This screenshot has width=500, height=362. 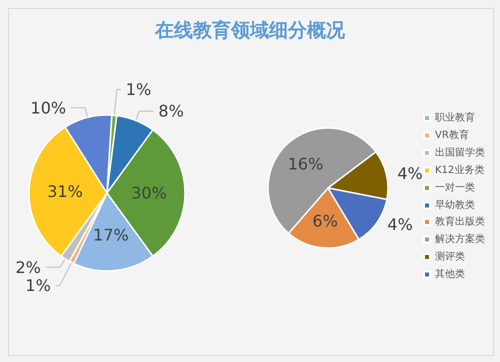 What do you see at coordinates (111, 234) in the screenshot?
I see `data-label: 17%` at bounding box center [111, 234].